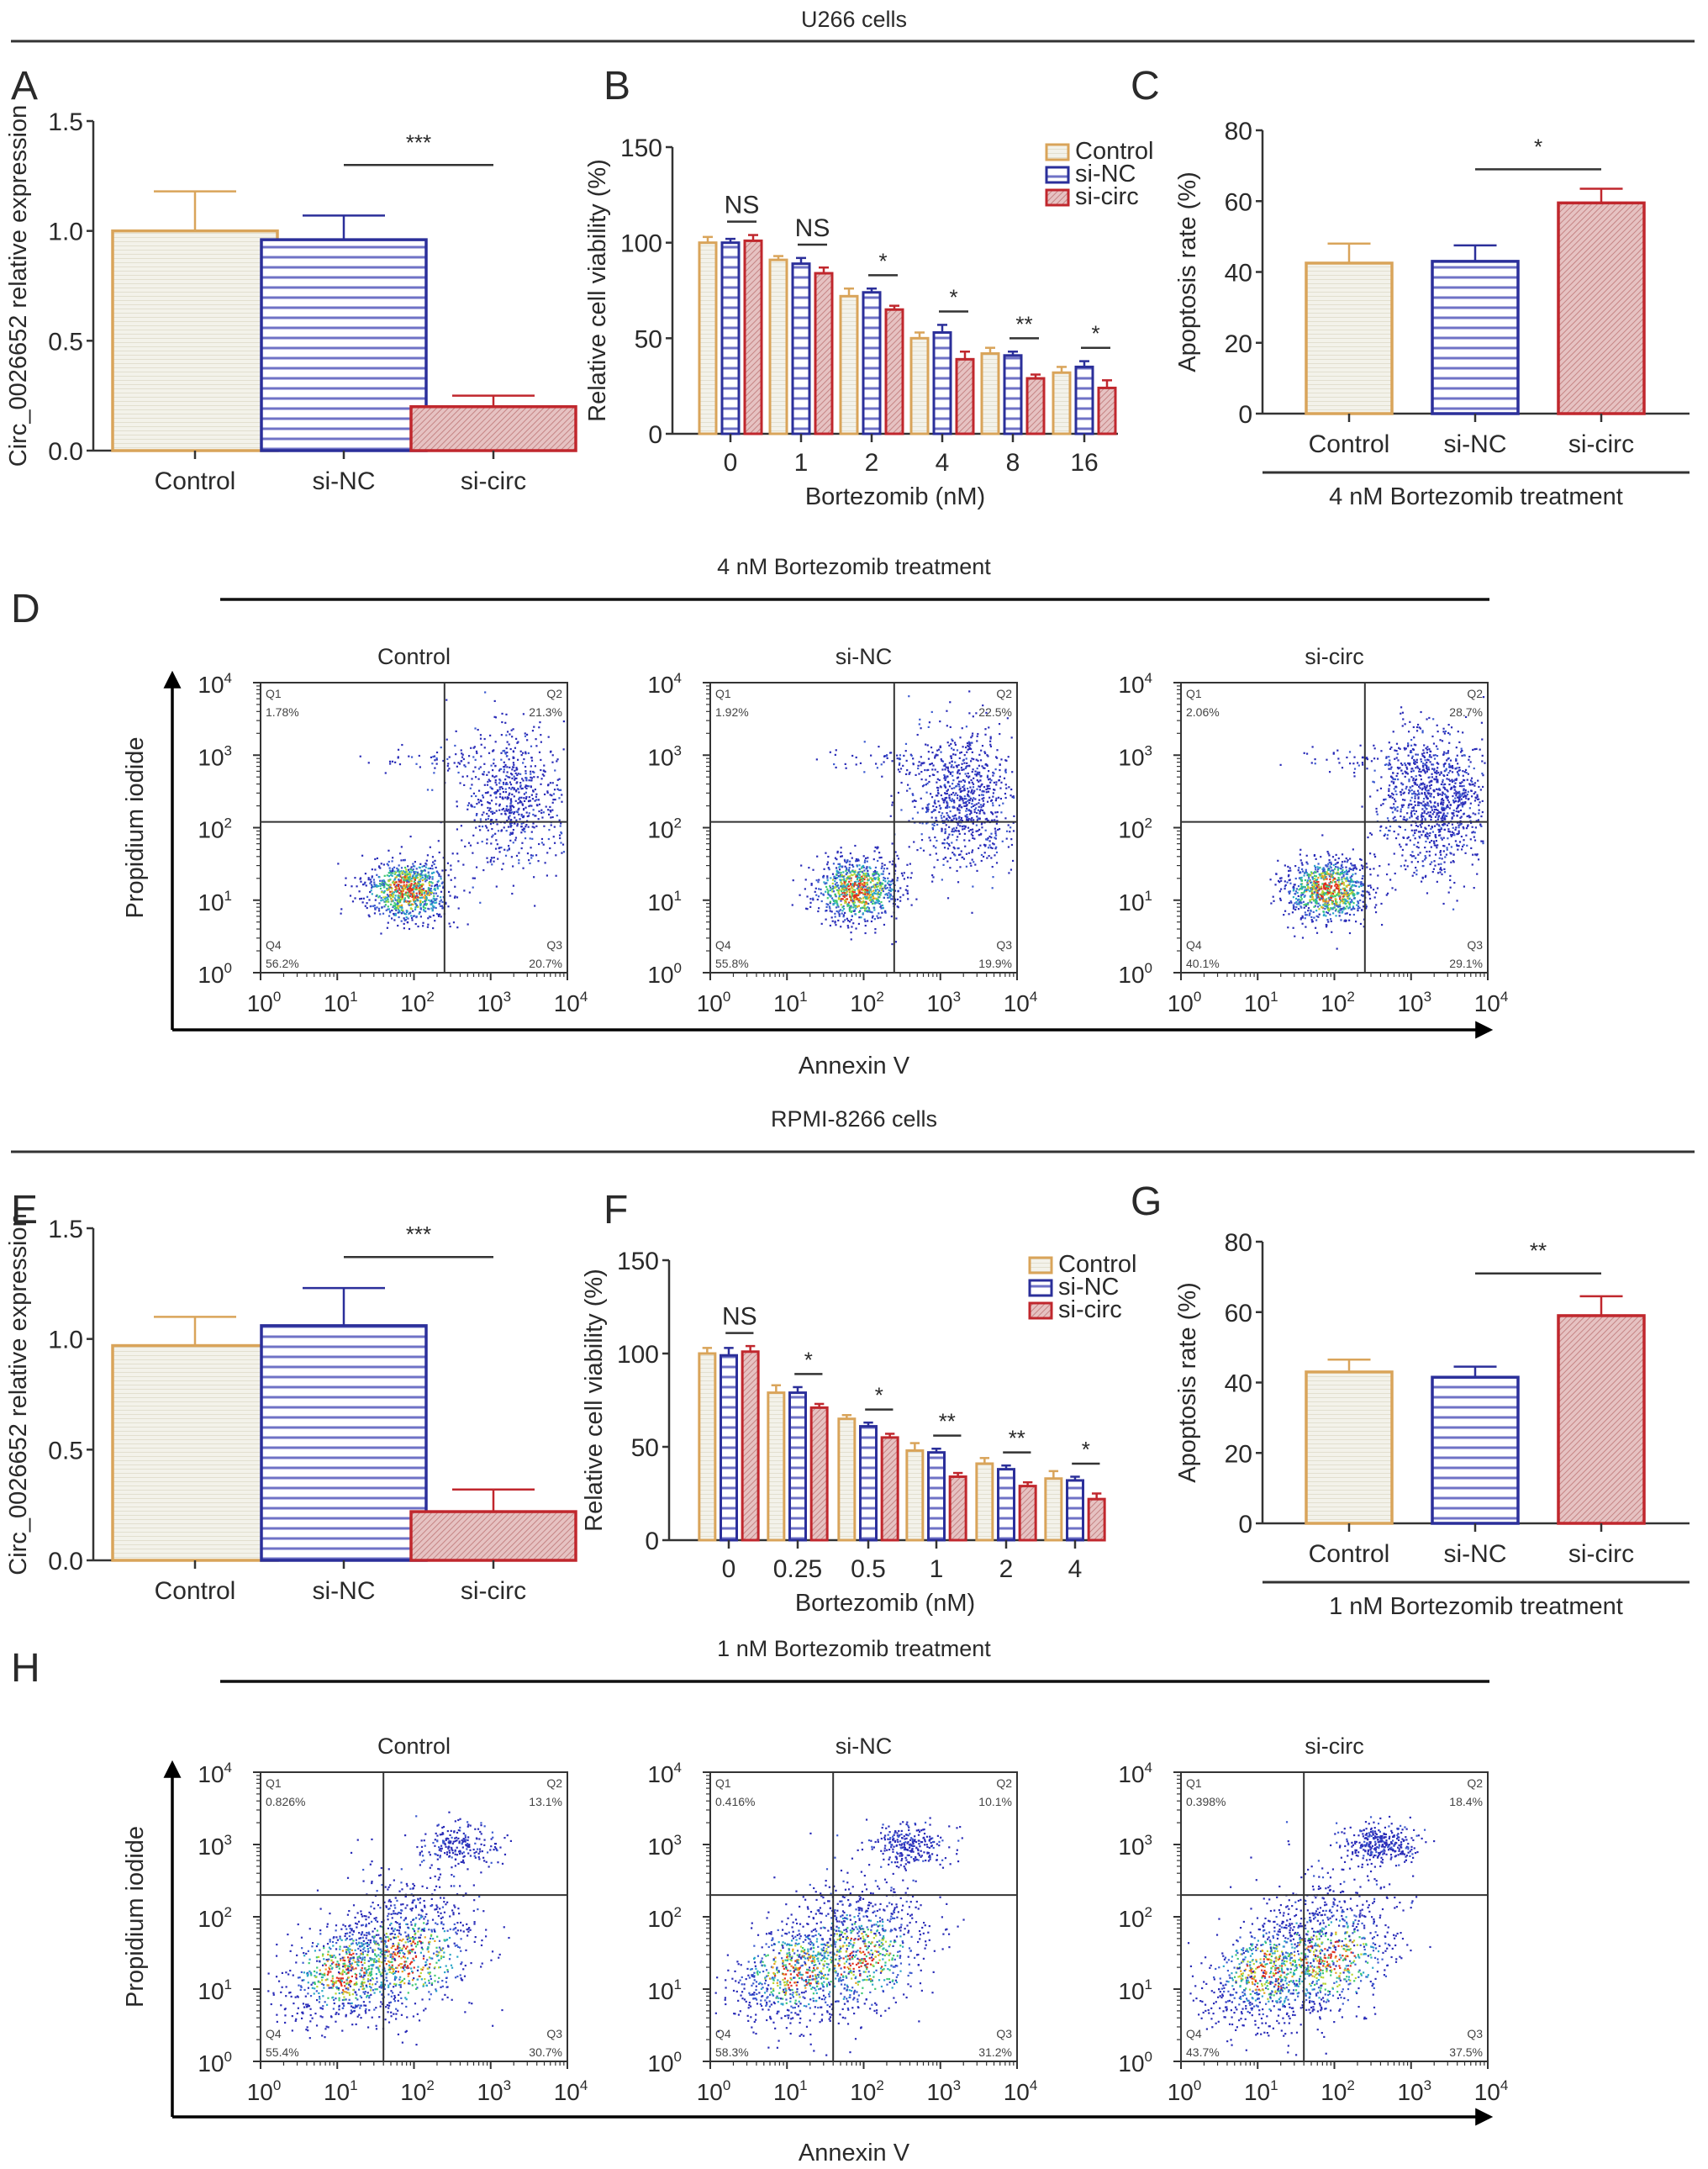 The image size is (1708, 2169). I want to click on flow-plot-title: si-circ, so click(1334, 656).